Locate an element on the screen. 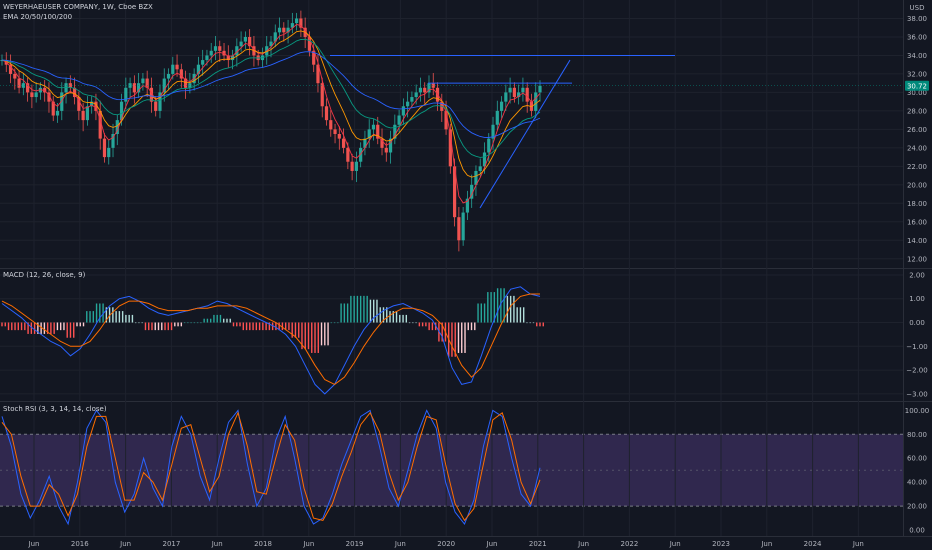  stoch-tick-label: 60.00 is located at coordinates (917, 459).